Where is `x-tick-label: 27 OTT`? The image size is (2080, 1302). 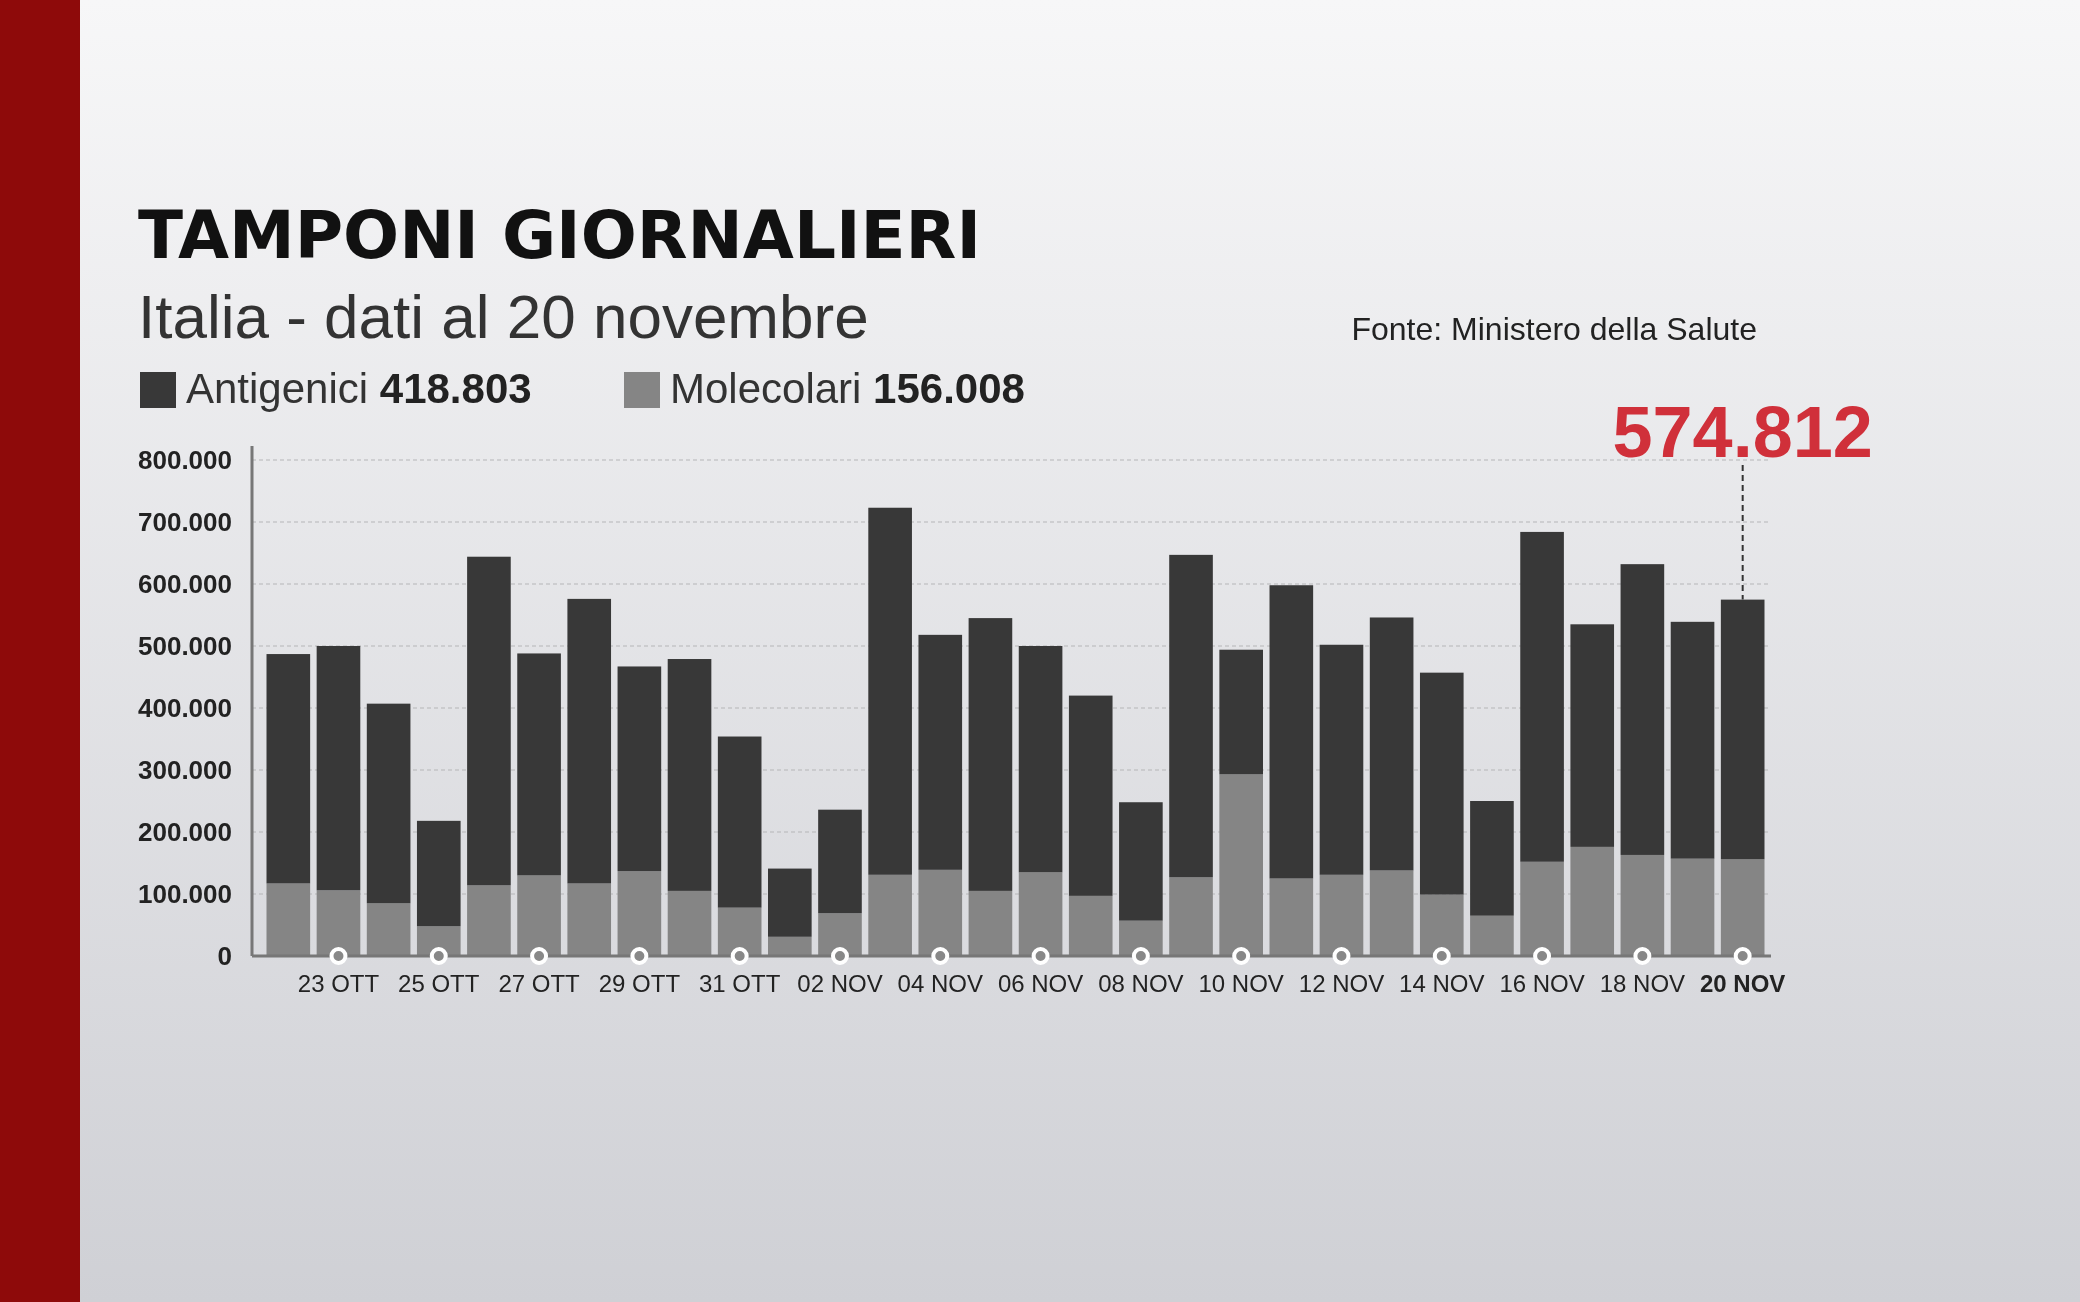 x-tick-label: 27 OTT is located at coordinates (539, 983).